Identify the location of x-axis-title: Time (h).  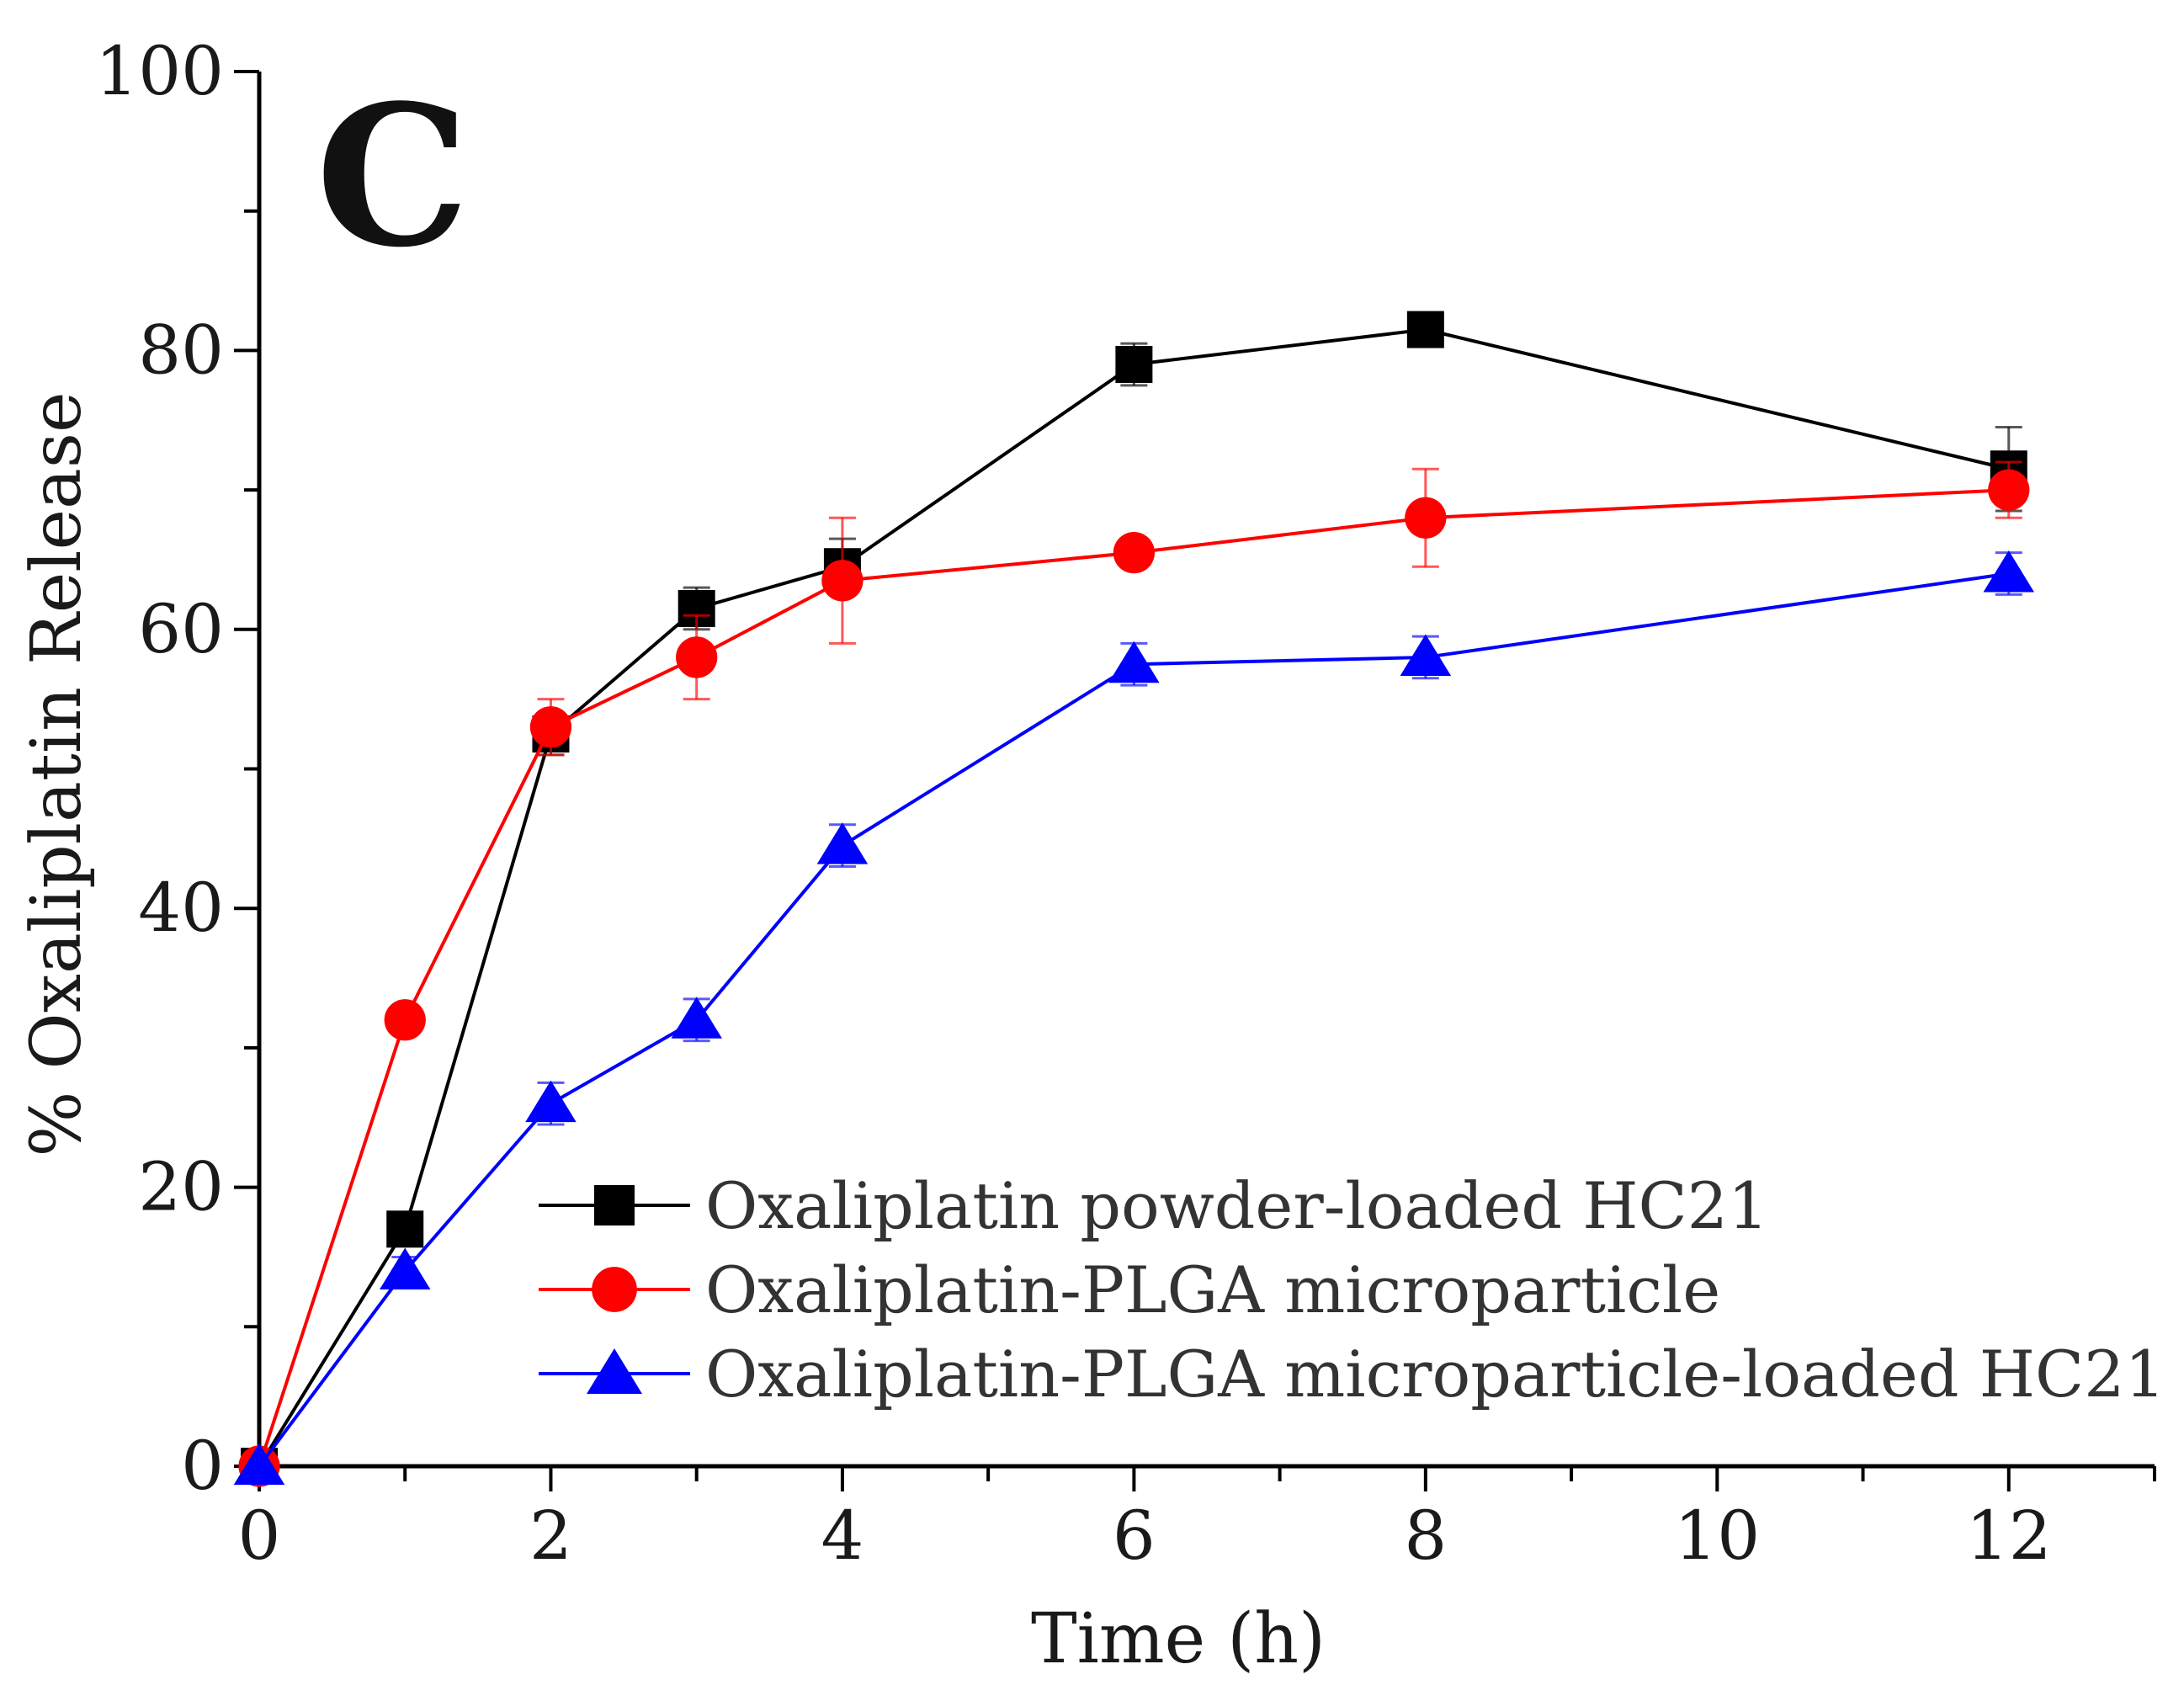
(1178, 1639).